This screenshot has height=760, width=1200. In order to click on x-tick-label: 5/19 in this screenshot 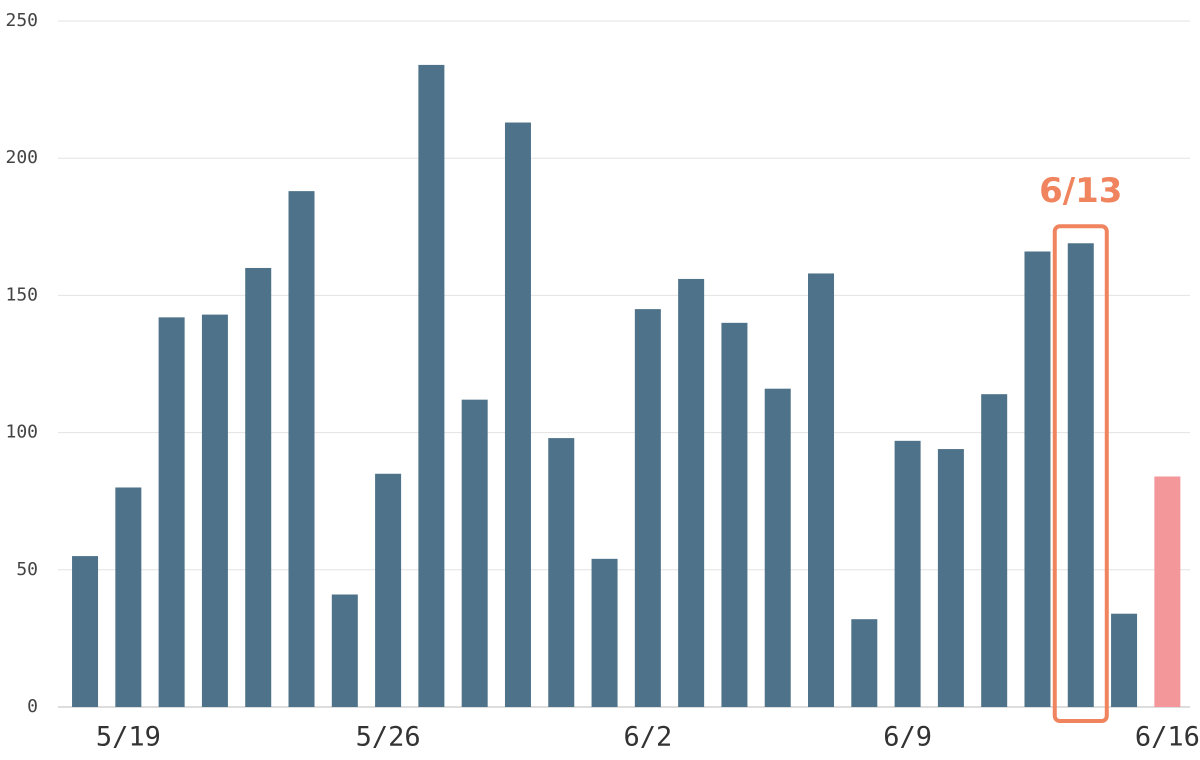, I will do `click(128, 737)`.